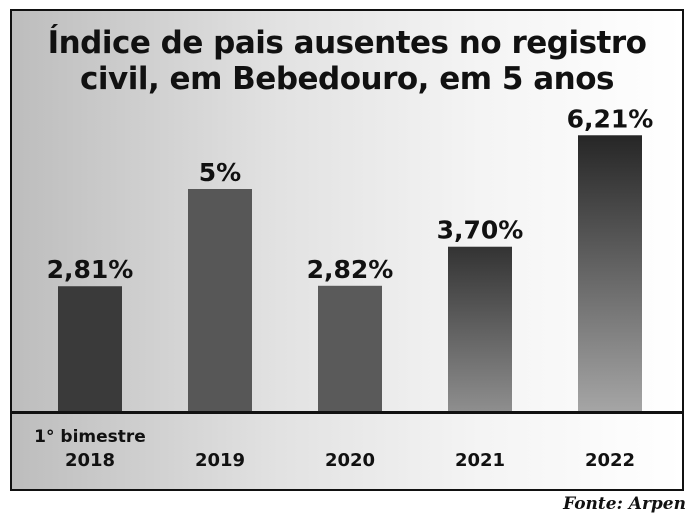  I want to click on x-tick-label-year: 2022, so click(610, 460).